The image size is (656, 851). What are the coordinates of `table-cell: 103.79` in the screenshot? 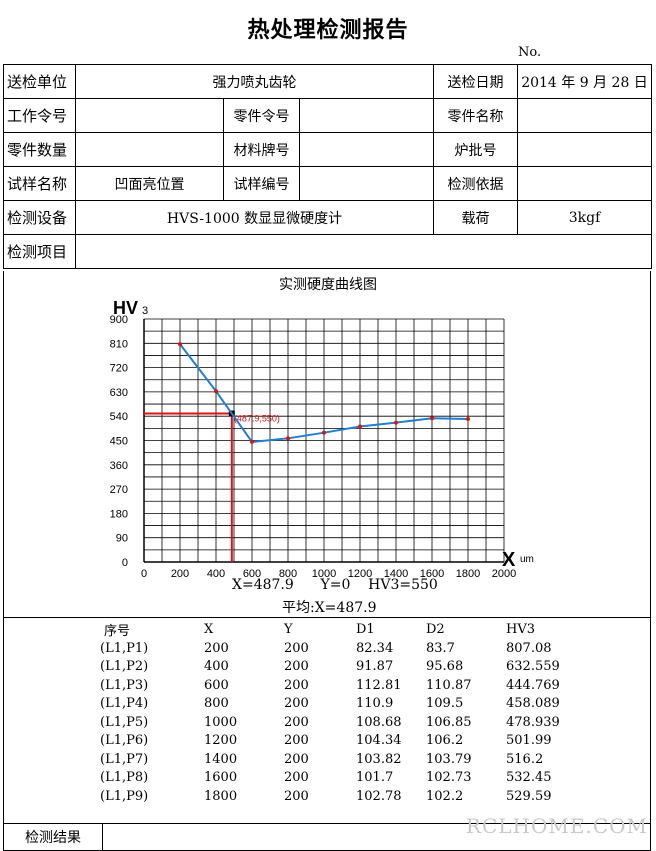 It's located at (449, 759).